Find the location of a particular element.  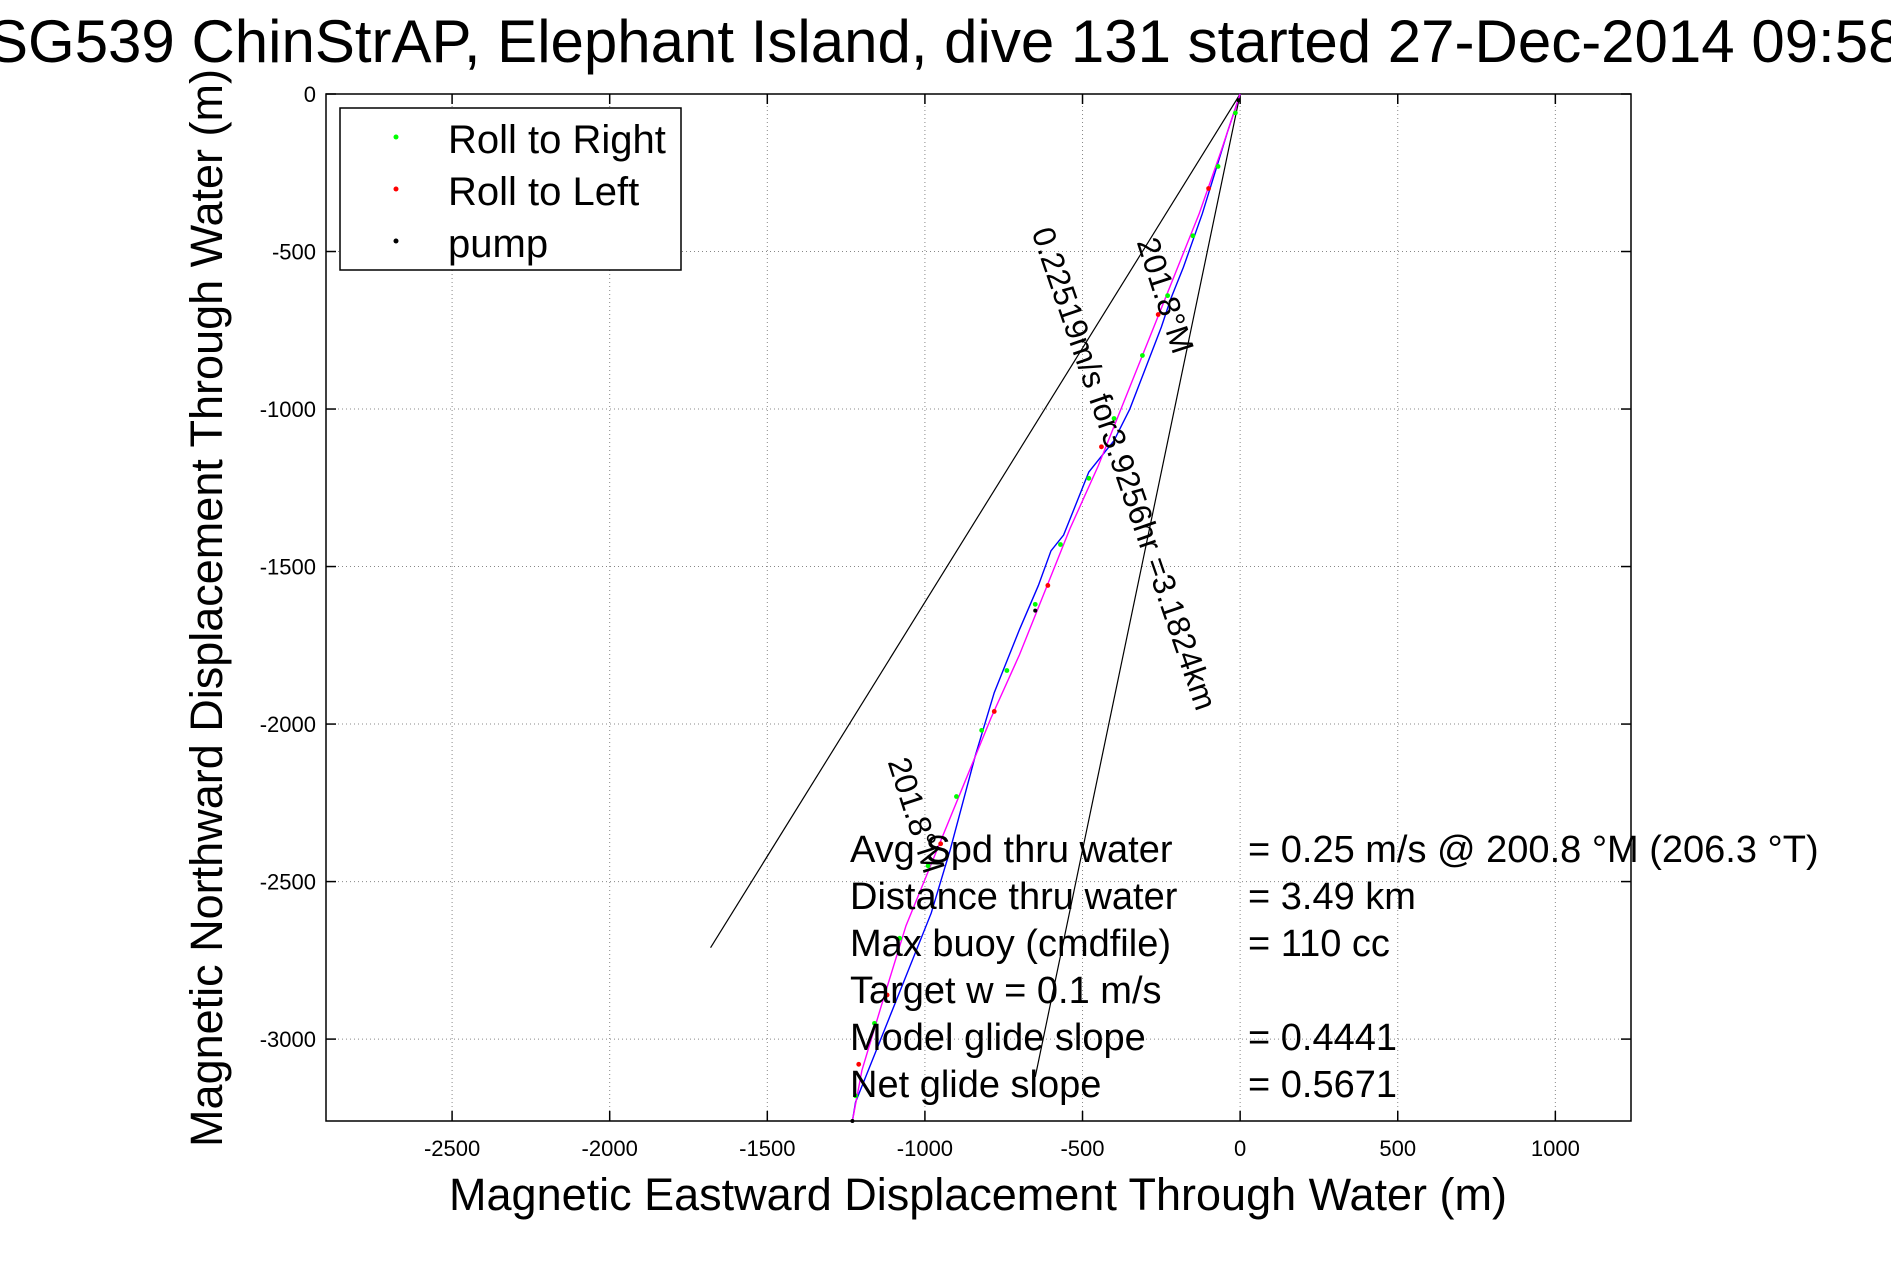

x-tick-label: 1000 is located at coordinates (1555, 1148).